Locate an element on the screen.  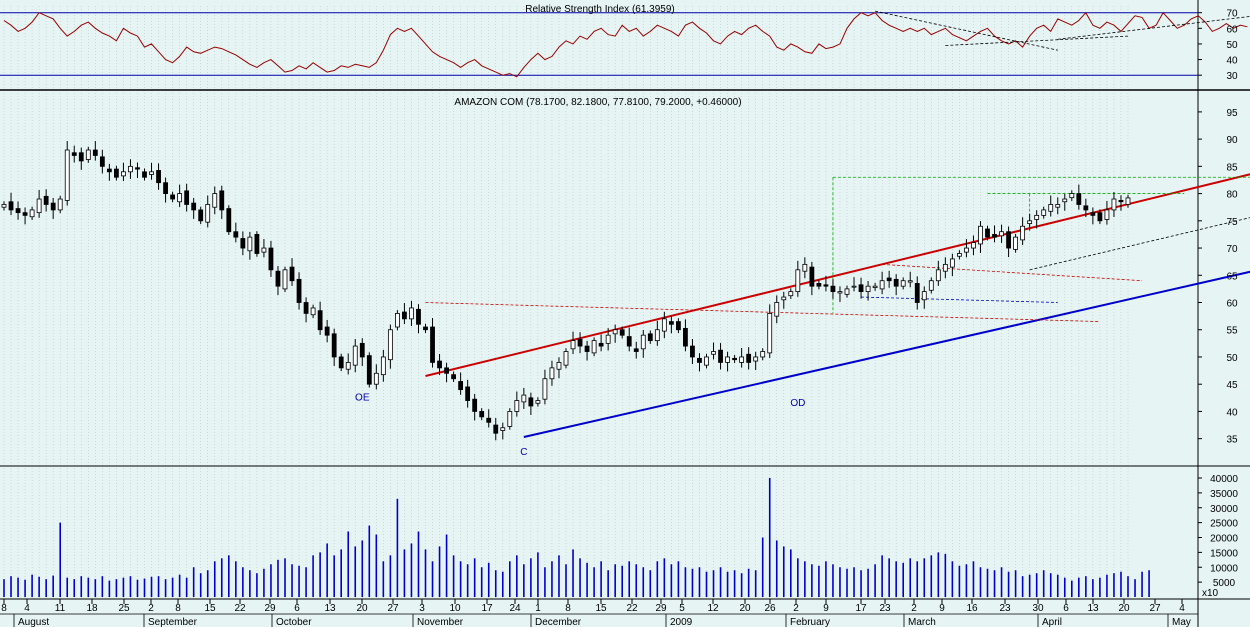
rsi-title: Relative Strength Index (61.3959) is located at coordinates (600, 9).